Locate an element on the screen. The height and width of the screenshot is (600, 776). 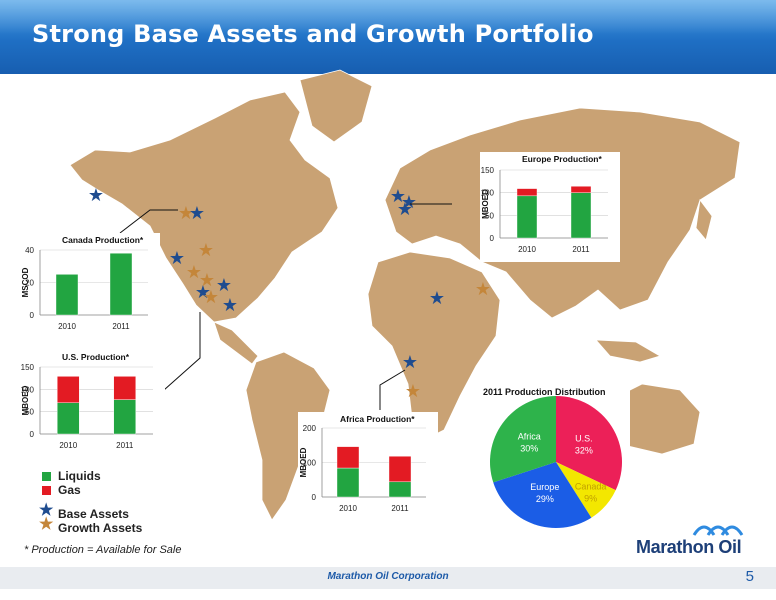
page-title: Strong Base Assets and Growth Portfolio is located at coordinates (313, 34).